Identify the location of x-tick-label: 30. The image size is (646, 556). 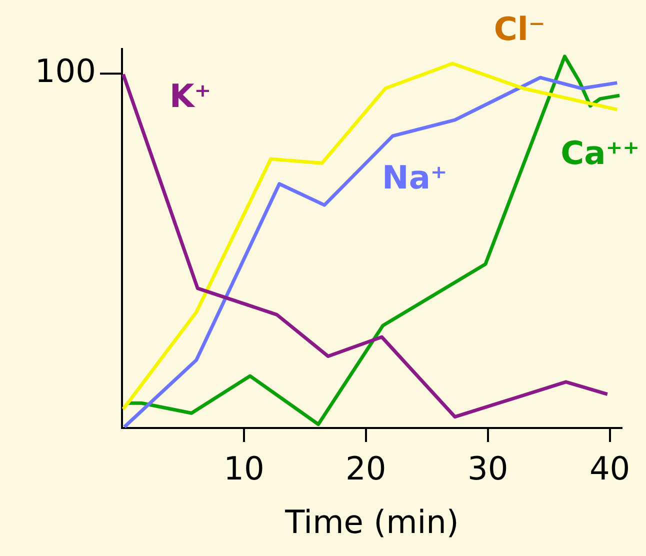
(487, 469).